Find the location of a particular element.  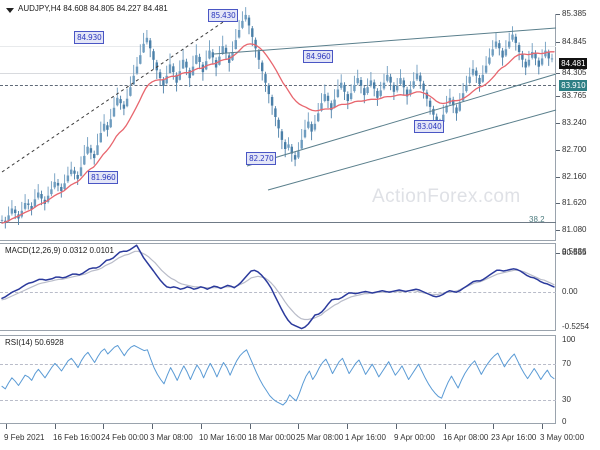

x-axis-label: 3 Mar 08:00 is located at coordinates (171, 437).